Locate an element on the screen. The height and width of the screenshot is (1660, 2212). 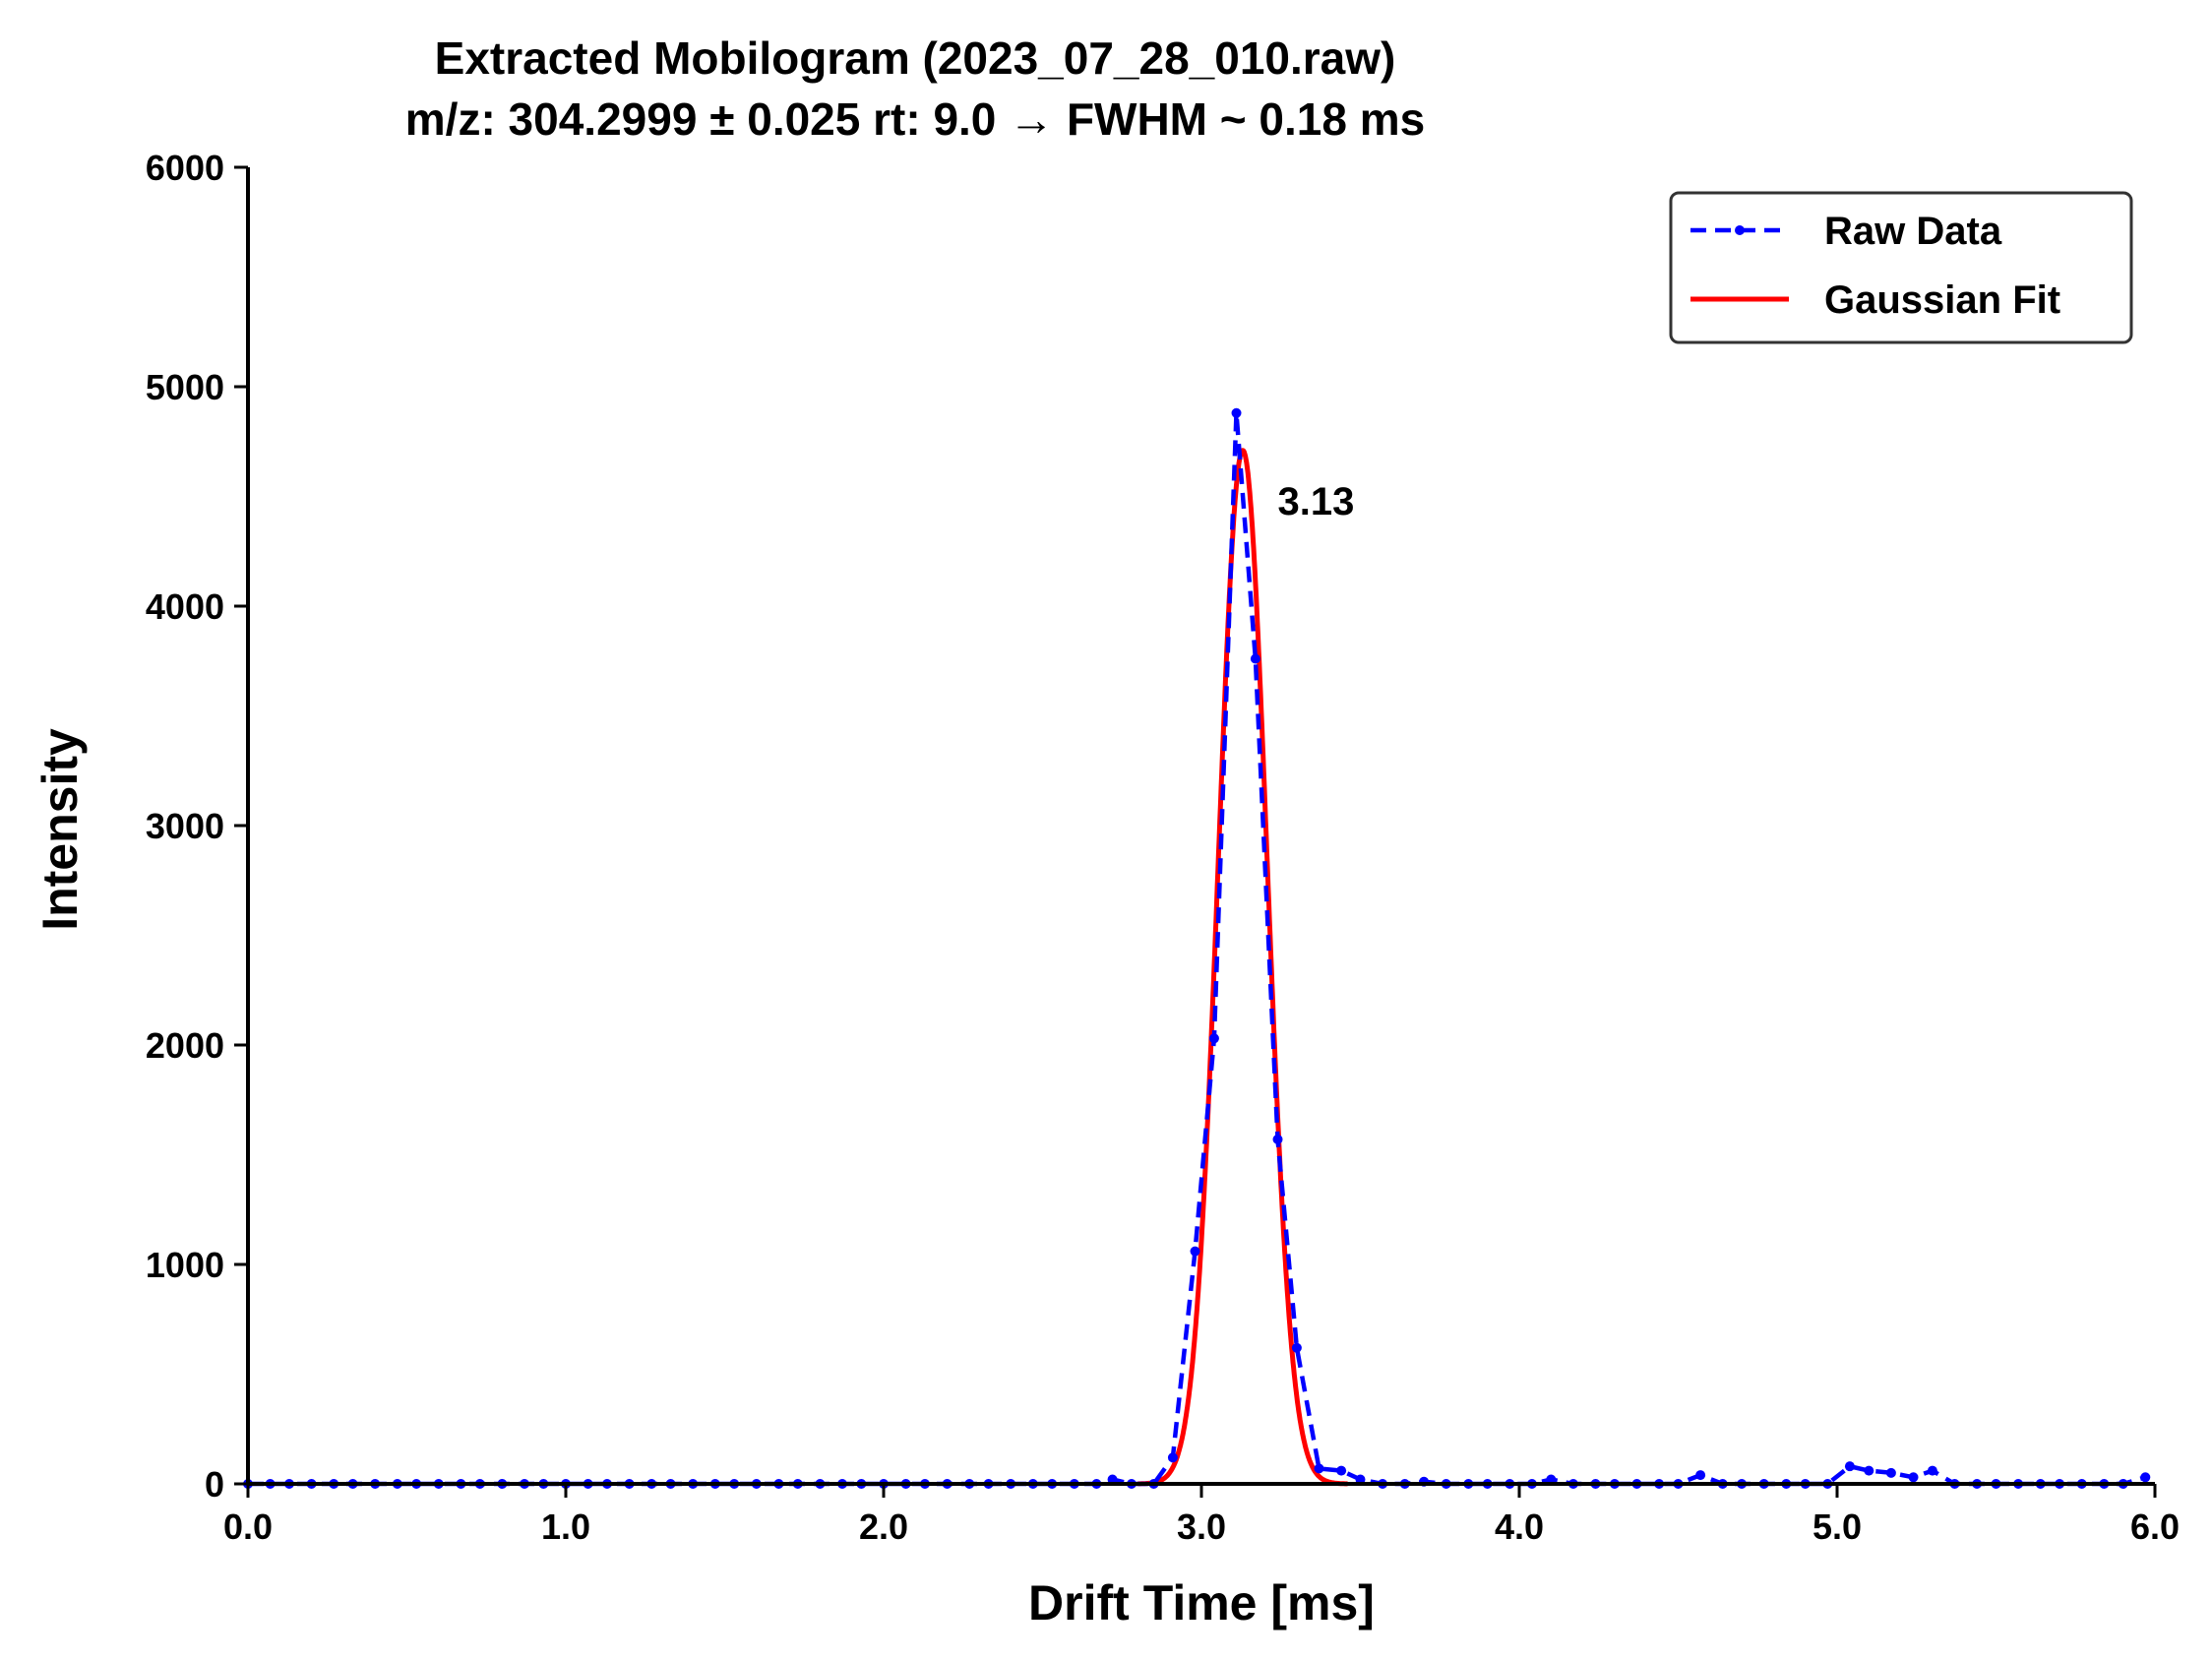
x-axis-ticks: 0.0 1.0 2.0 3.0 4.0 5.0 6.0 is located at coordinates (1201, 1515).